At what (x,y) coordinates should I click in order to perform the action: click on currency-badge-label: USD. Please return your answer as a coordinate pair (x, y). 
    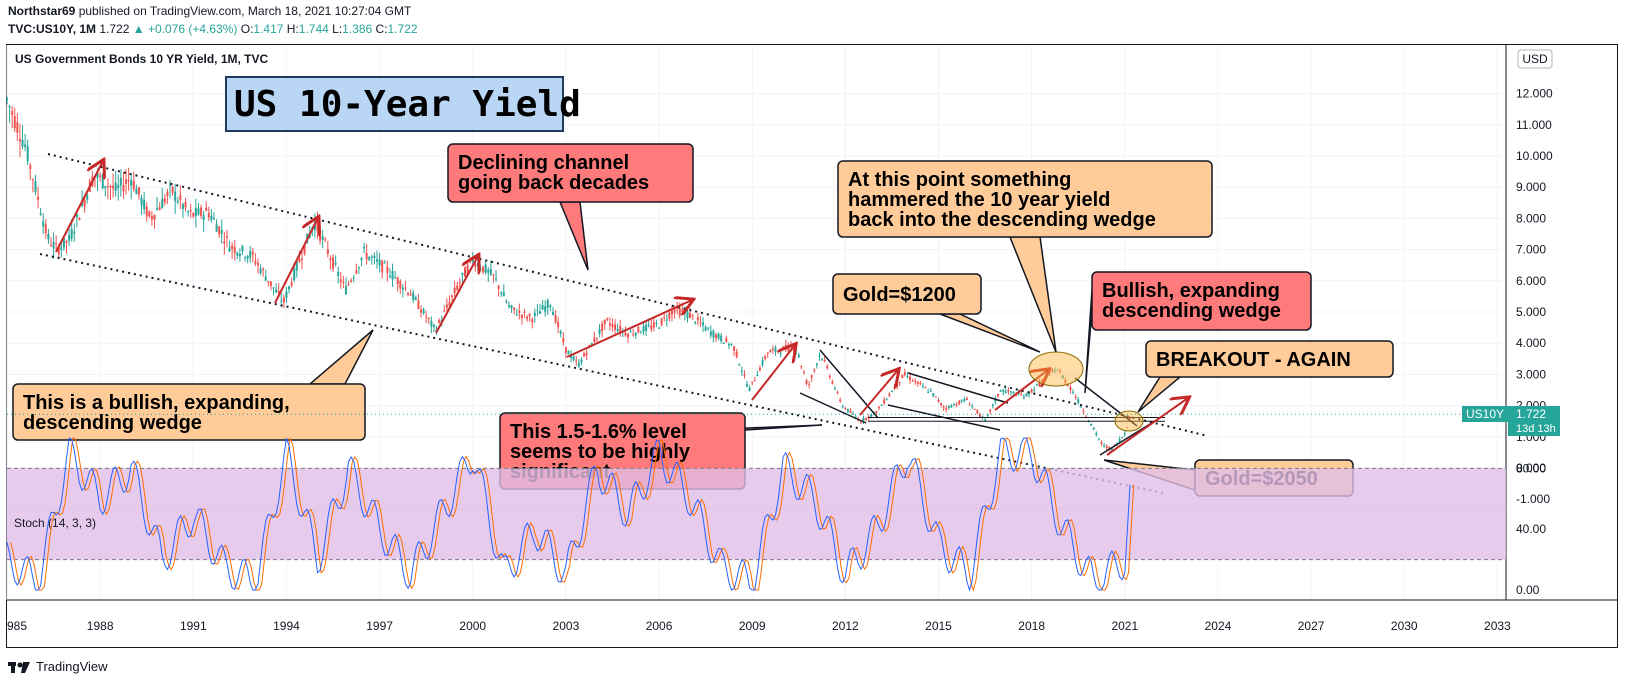
    Looking at the image, I should click on (1535, 59).